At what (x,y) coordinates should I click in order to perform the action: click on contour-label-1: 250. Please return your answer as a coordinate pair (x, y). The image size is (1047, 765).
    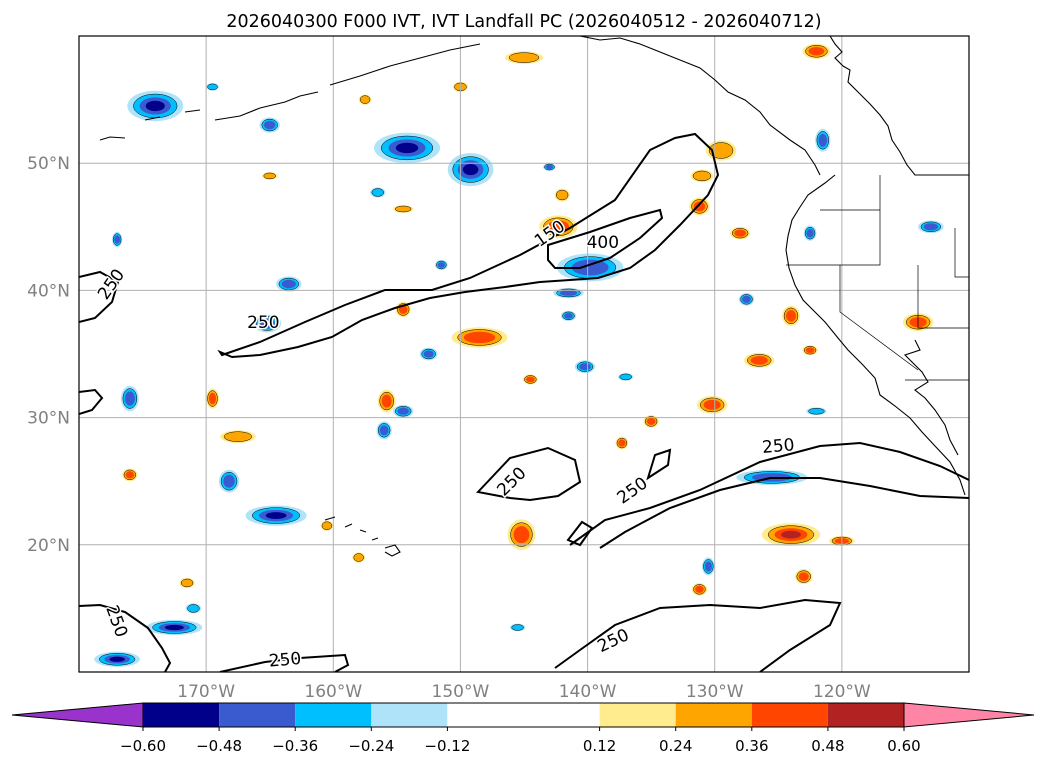
    Looking at the image, I should click on (263, 323).